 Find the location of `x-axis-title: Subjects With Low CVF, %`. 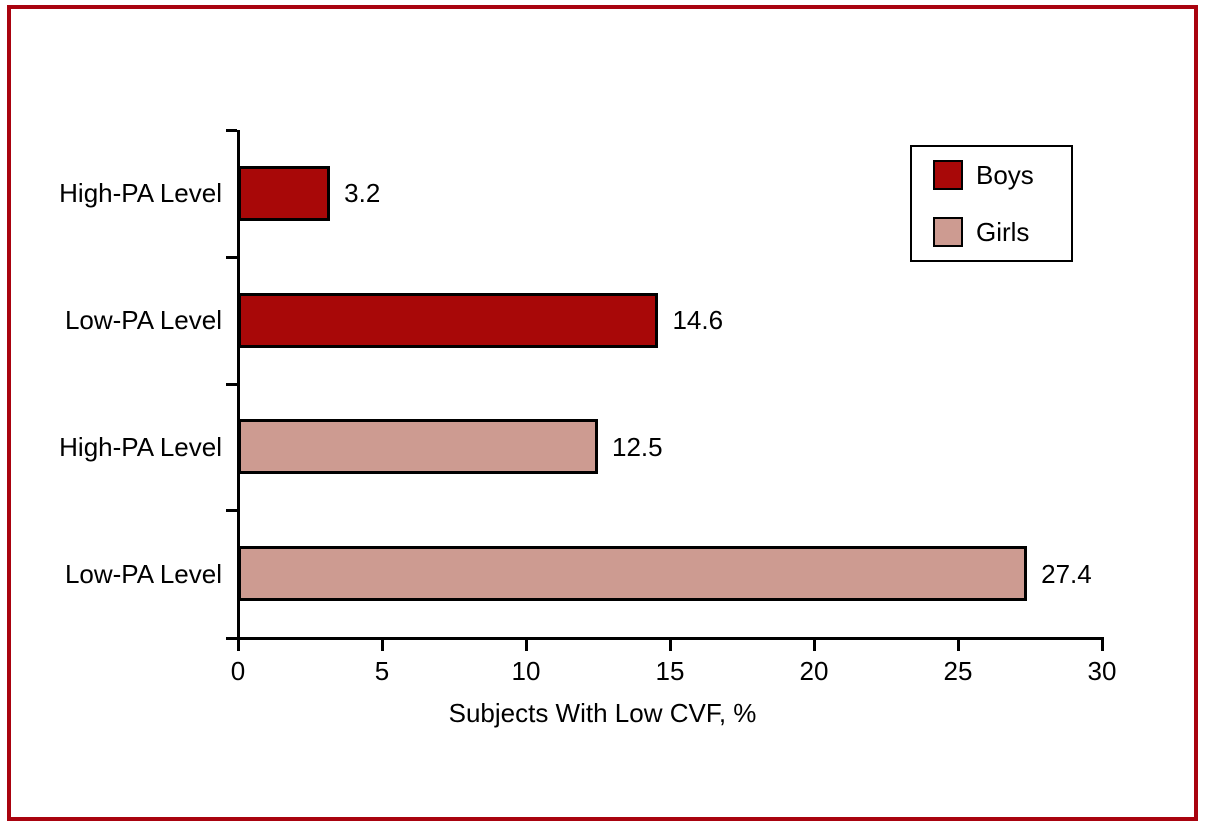

x-axis-title: Subjects With Low CVF, % is located at coordinates (602, 713).